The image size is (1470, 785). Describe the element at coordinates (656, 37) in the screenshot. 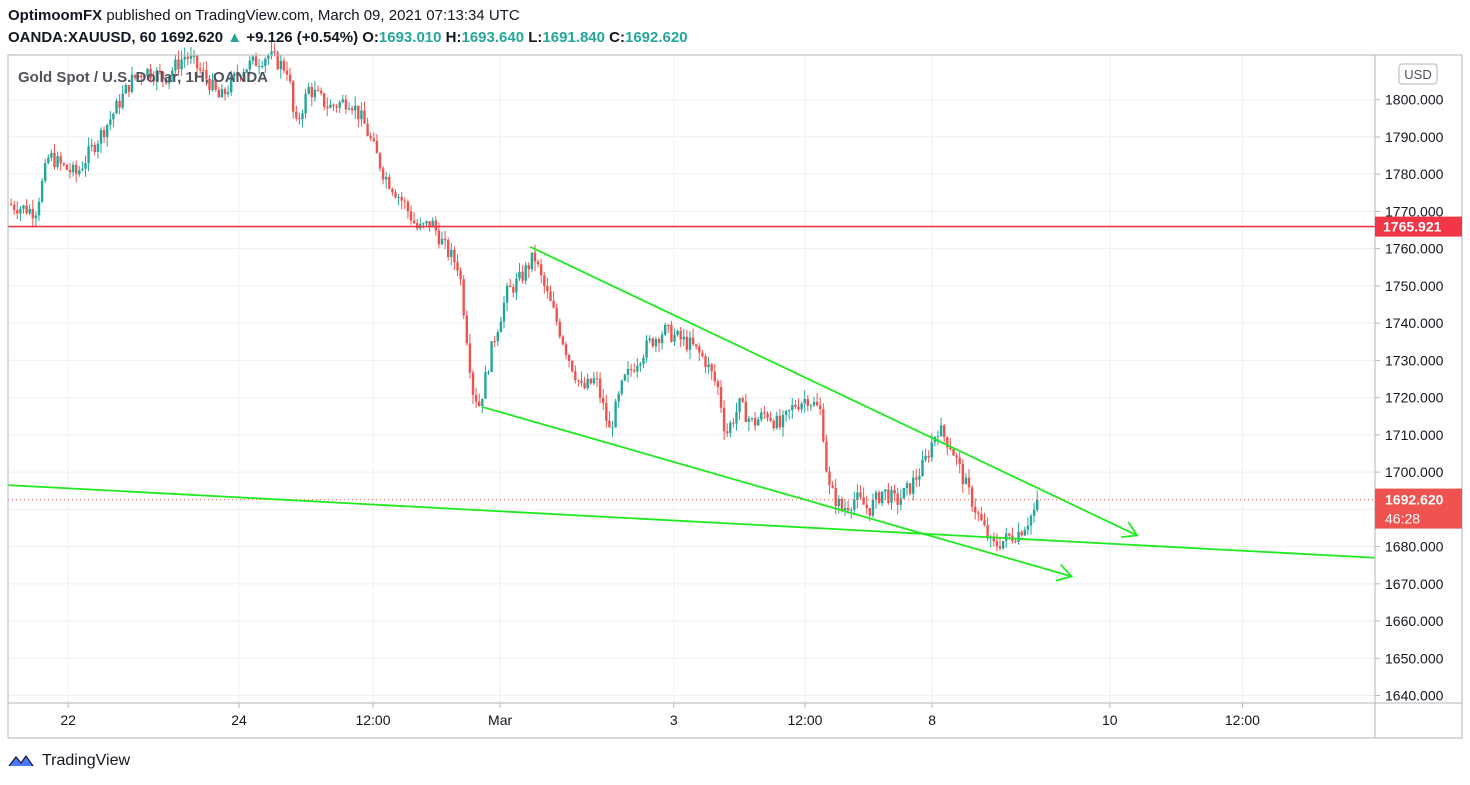

I see `close-value: 1692.620` at that location.